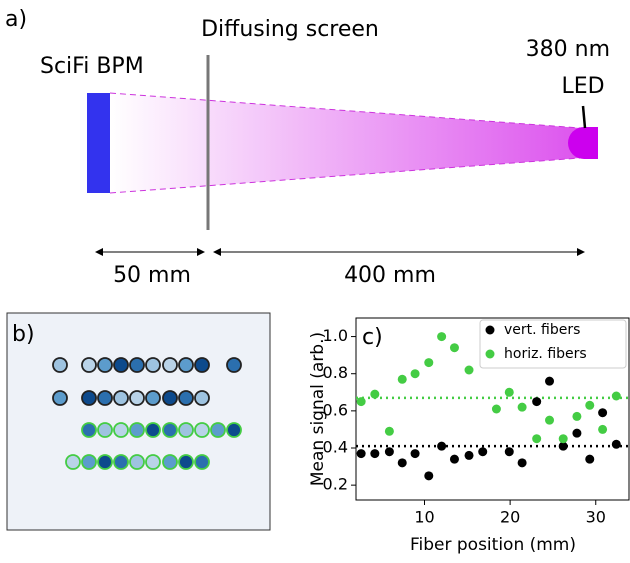 The width and height of the screenshot is (630, 563). I want to click on y-tick-label: 0.2, so click(335, 484).